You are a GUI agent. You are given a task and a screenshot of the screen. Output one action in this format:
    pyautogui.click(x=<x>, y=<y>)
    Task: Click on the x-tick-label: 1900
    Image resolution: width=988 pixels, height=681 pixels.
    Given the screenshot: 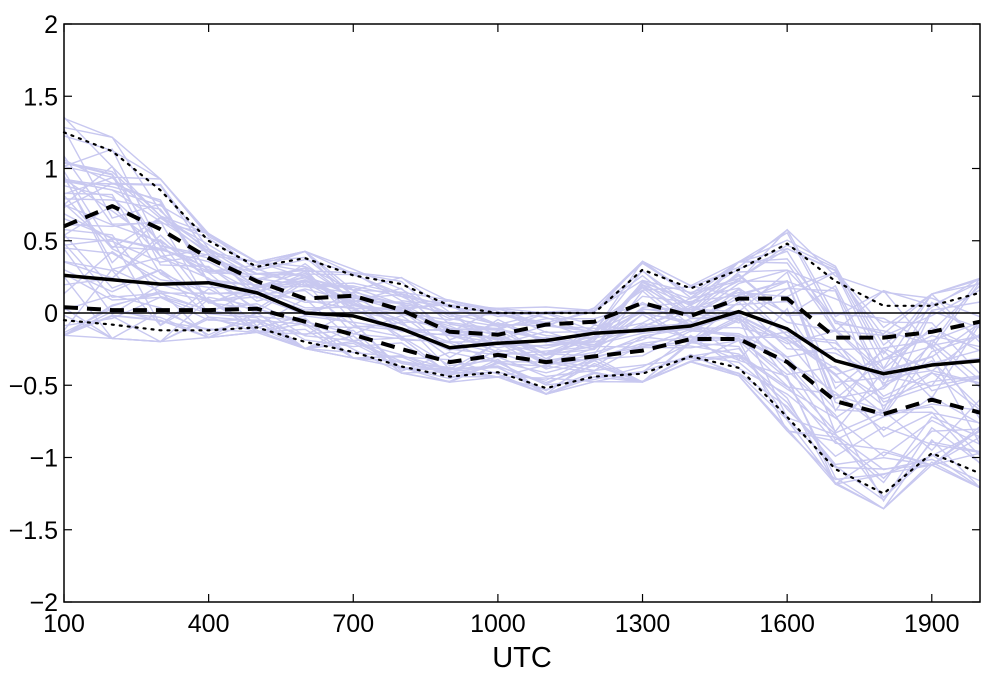 What is the action you would take?
    pyautogui.click(x=932, y=624)
    